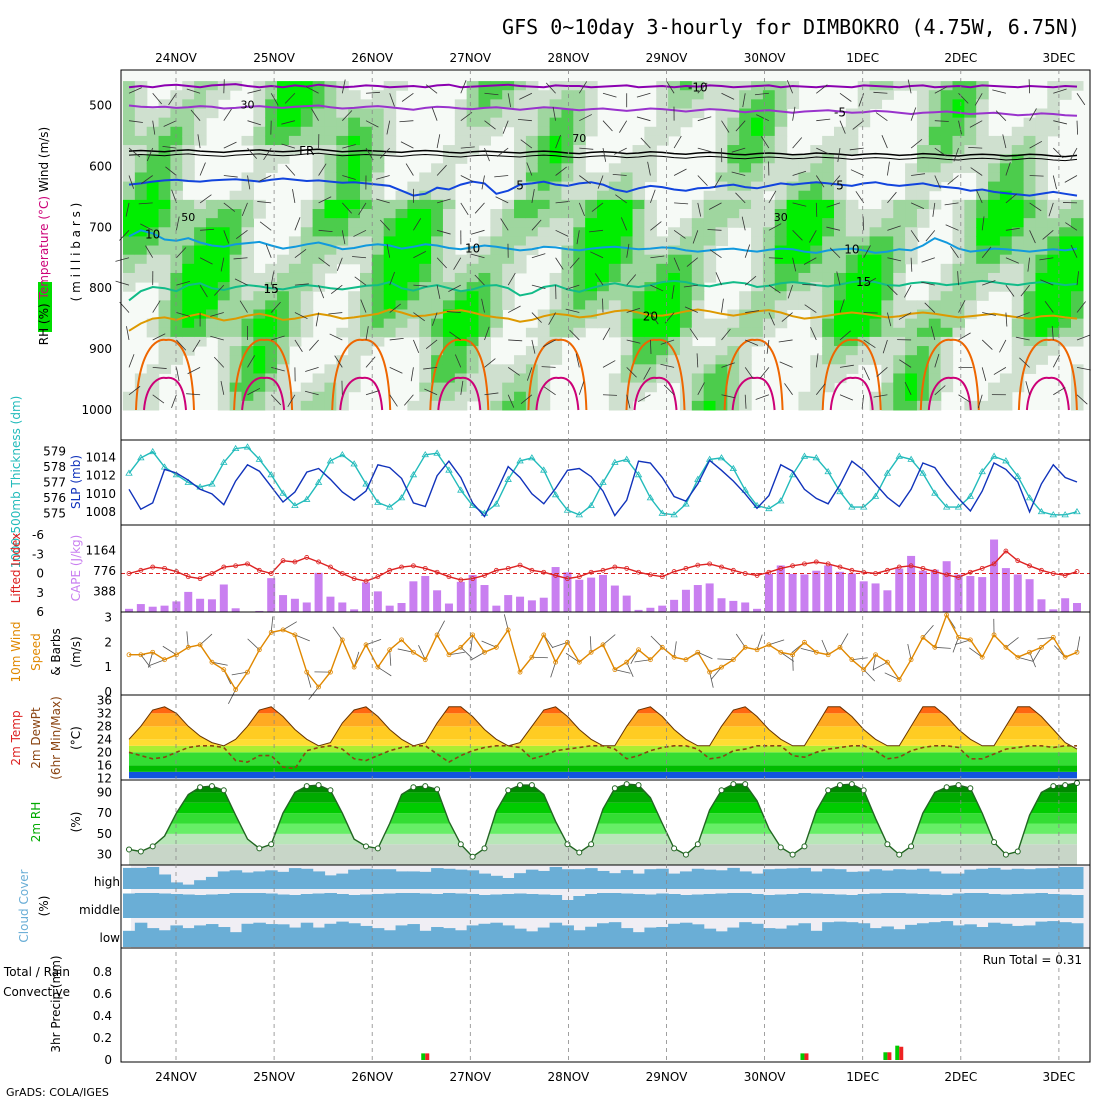 This screenshot has height=1100, width=1100. I want to click on ytick-slp: 1012, so click(100, 476).